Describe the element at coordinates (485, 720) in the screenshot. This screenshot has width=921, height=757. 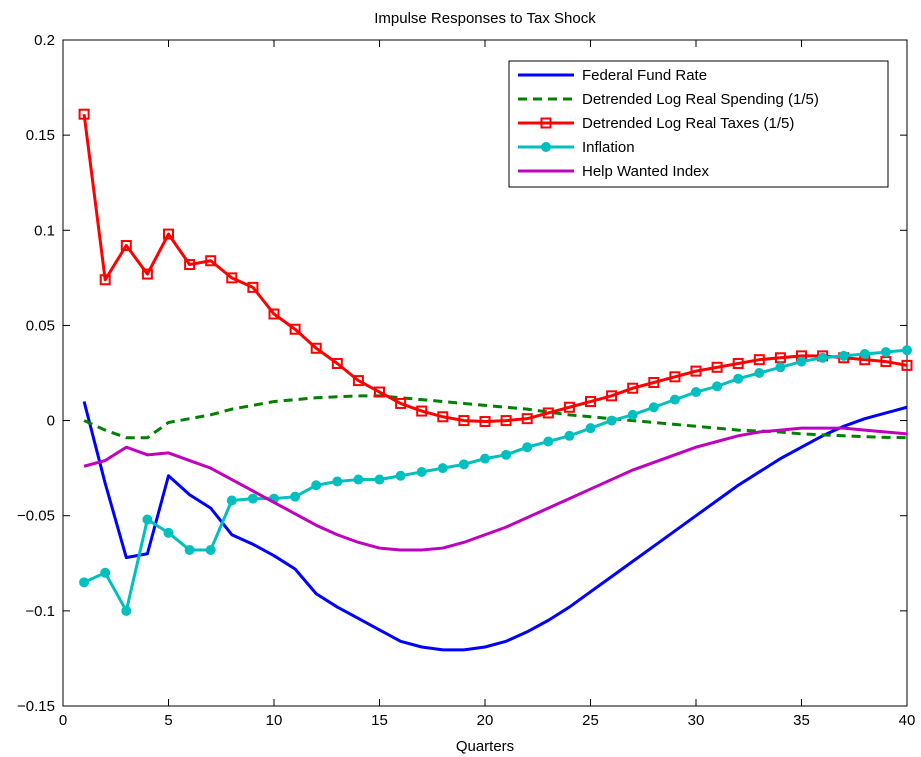
I see `x-tick-label: 20` at that location.